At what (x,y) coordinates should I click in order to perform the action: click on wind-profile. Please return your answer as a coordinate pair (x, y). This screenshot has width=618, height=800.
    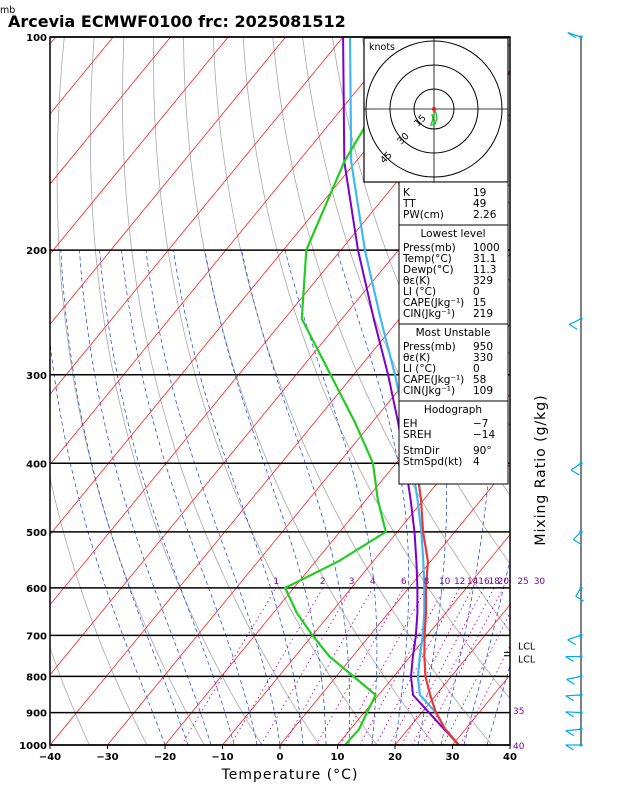
    Looking at the image, I should click on (575, 391).